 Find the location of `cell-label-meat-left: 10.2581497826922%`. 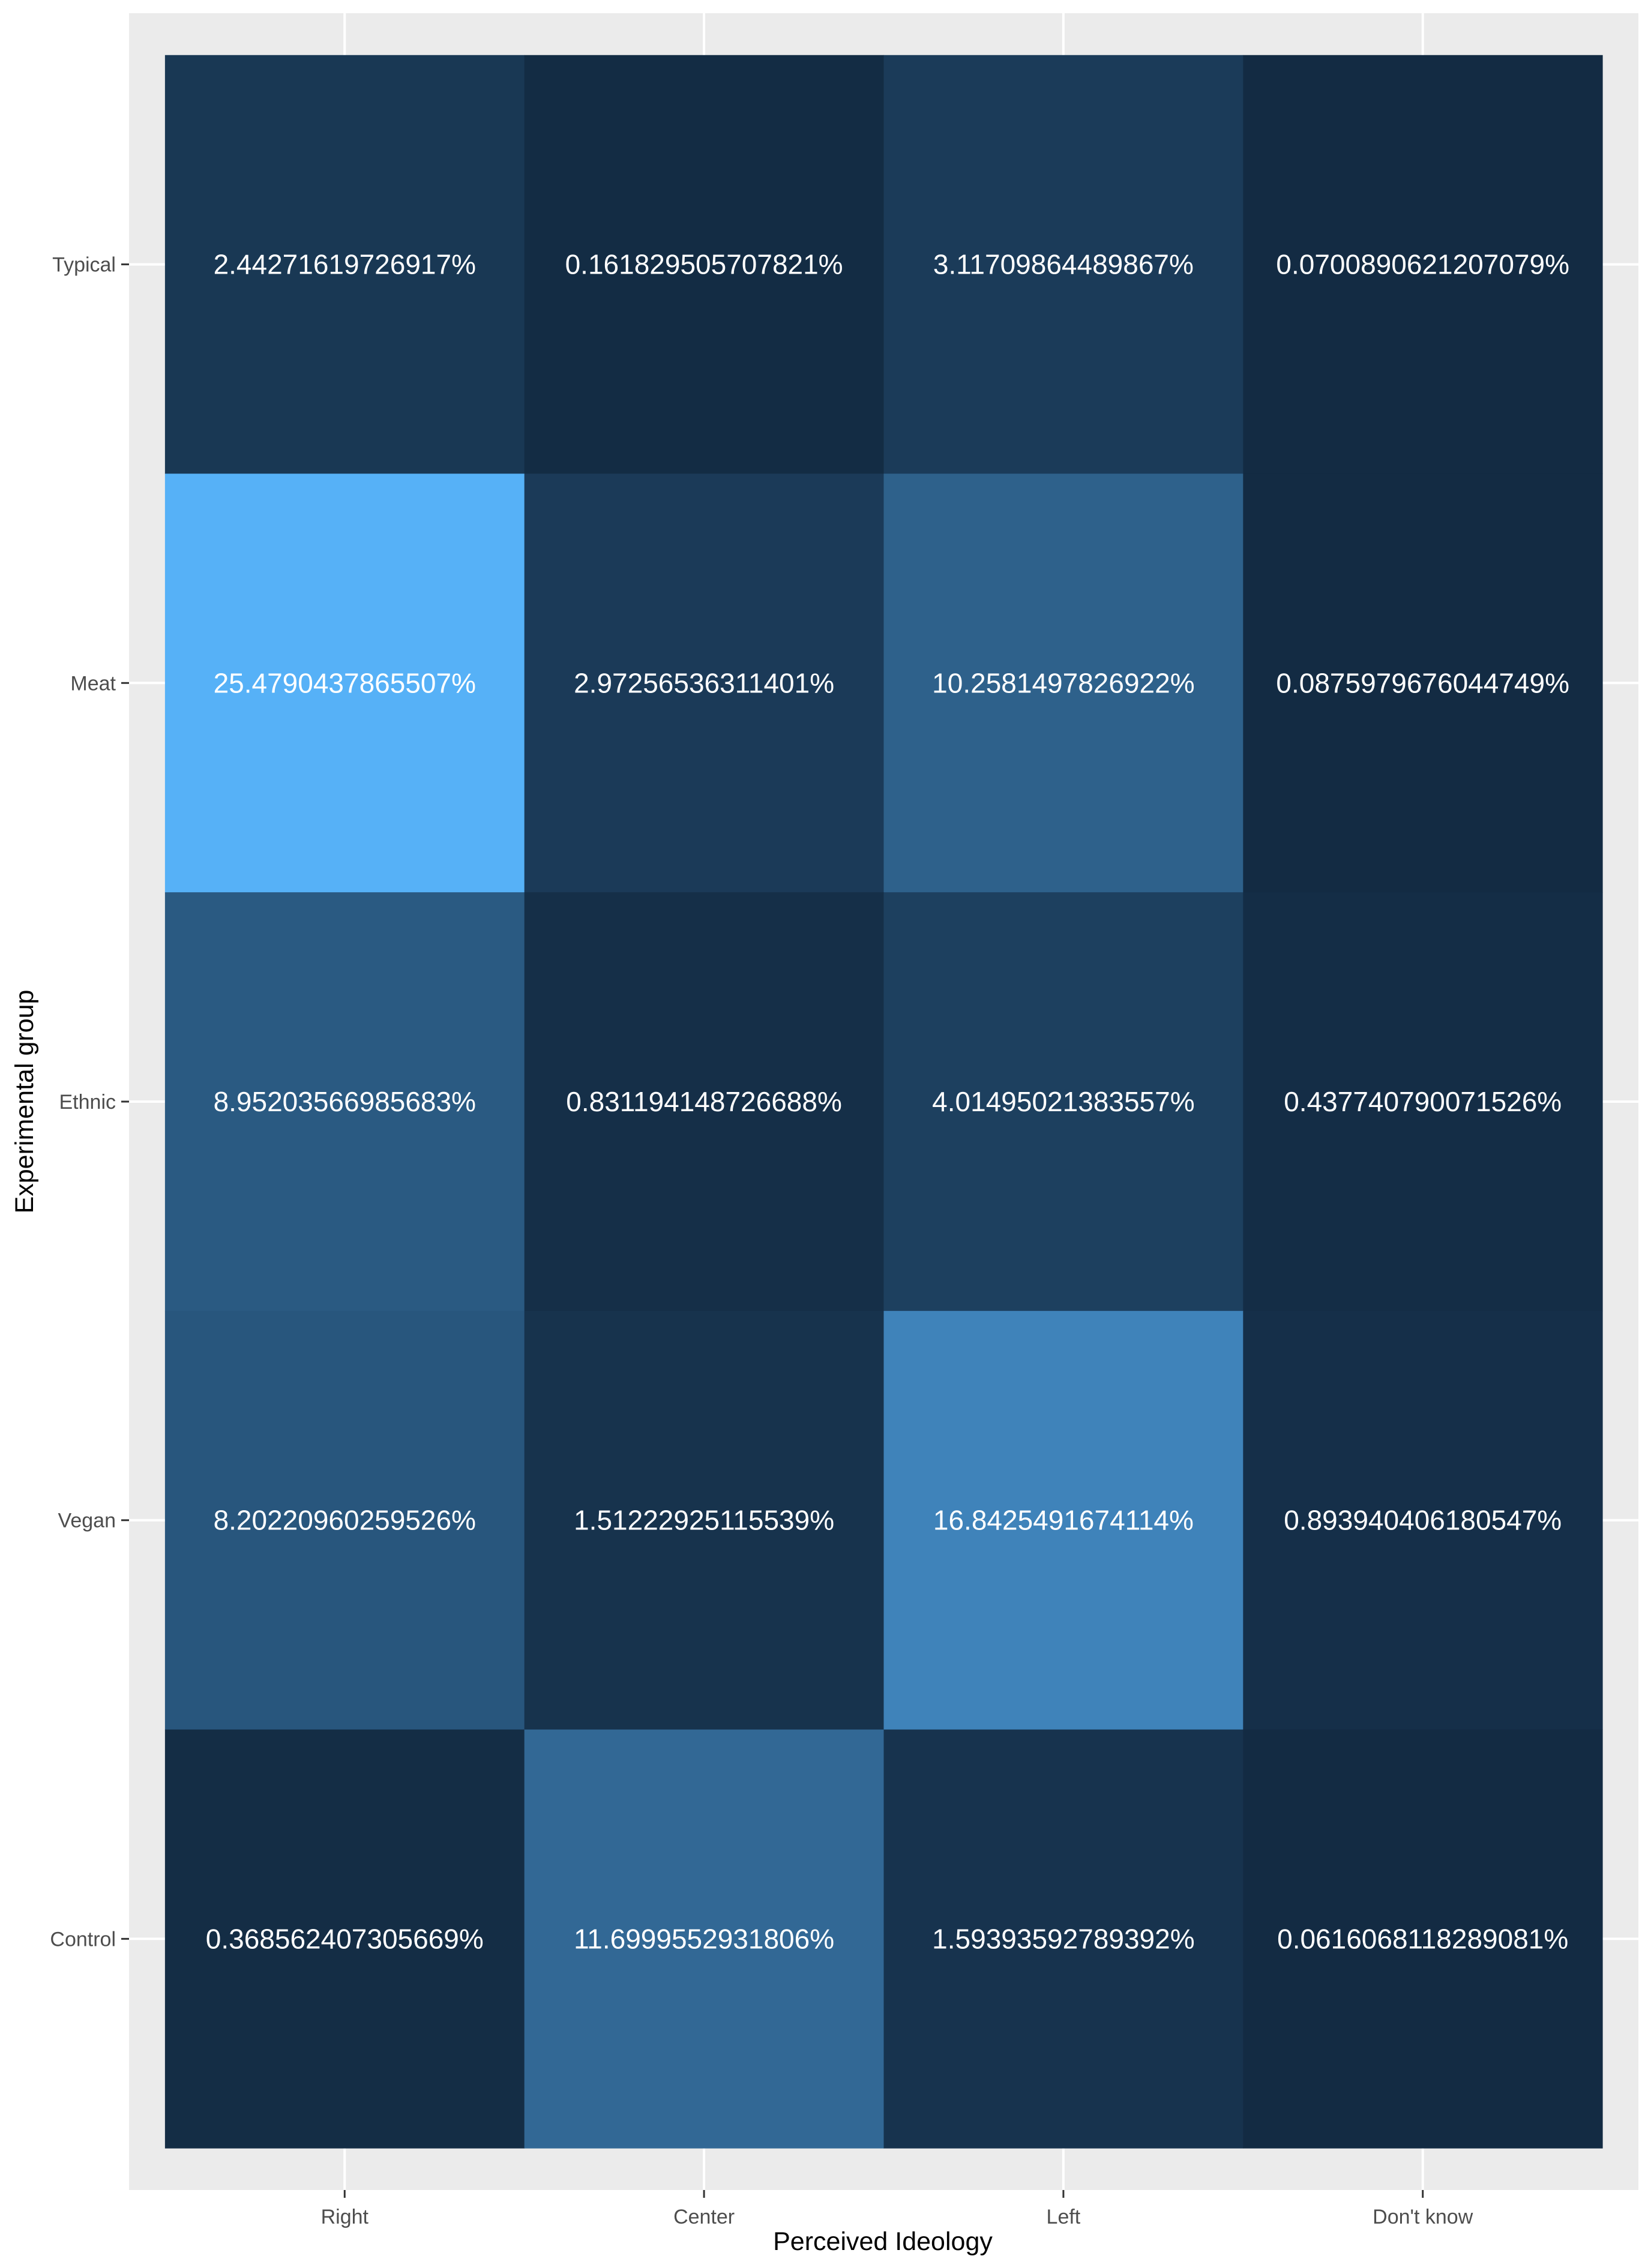

cell-label-meat-left: 10.2581497826922% is located at coordinates (1063, 682).